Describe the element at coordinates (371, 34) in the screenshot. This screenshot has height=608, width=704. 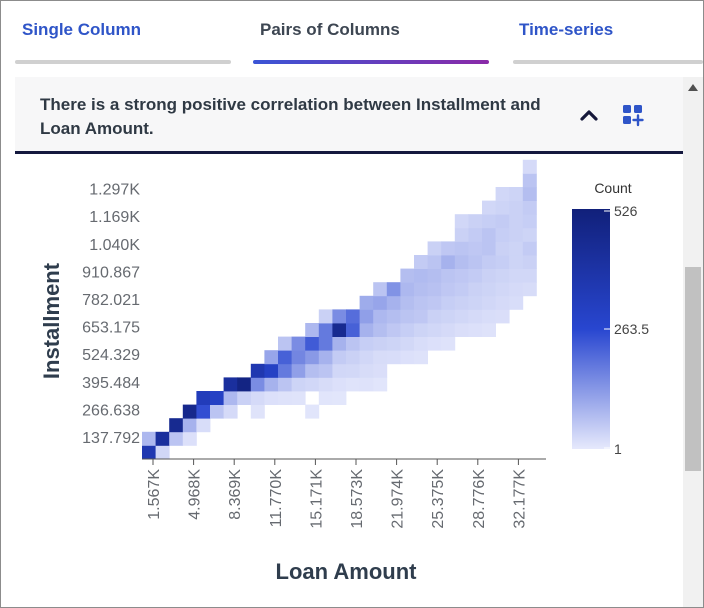
I see `tab-pairs-of-columns: Pairs of Columns` at that location.